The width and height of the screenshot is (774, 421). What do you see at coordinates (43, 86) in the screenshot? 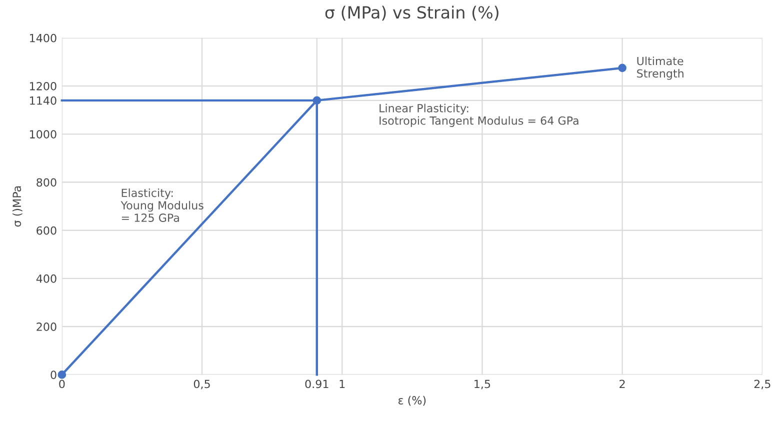
I see `y-tick-label: 1200` at bounding box center [43, 86].